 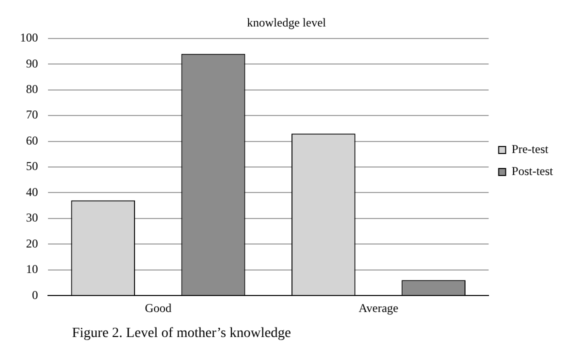 I want to click on x-tick-label: Good, so click(x=158, y=307).